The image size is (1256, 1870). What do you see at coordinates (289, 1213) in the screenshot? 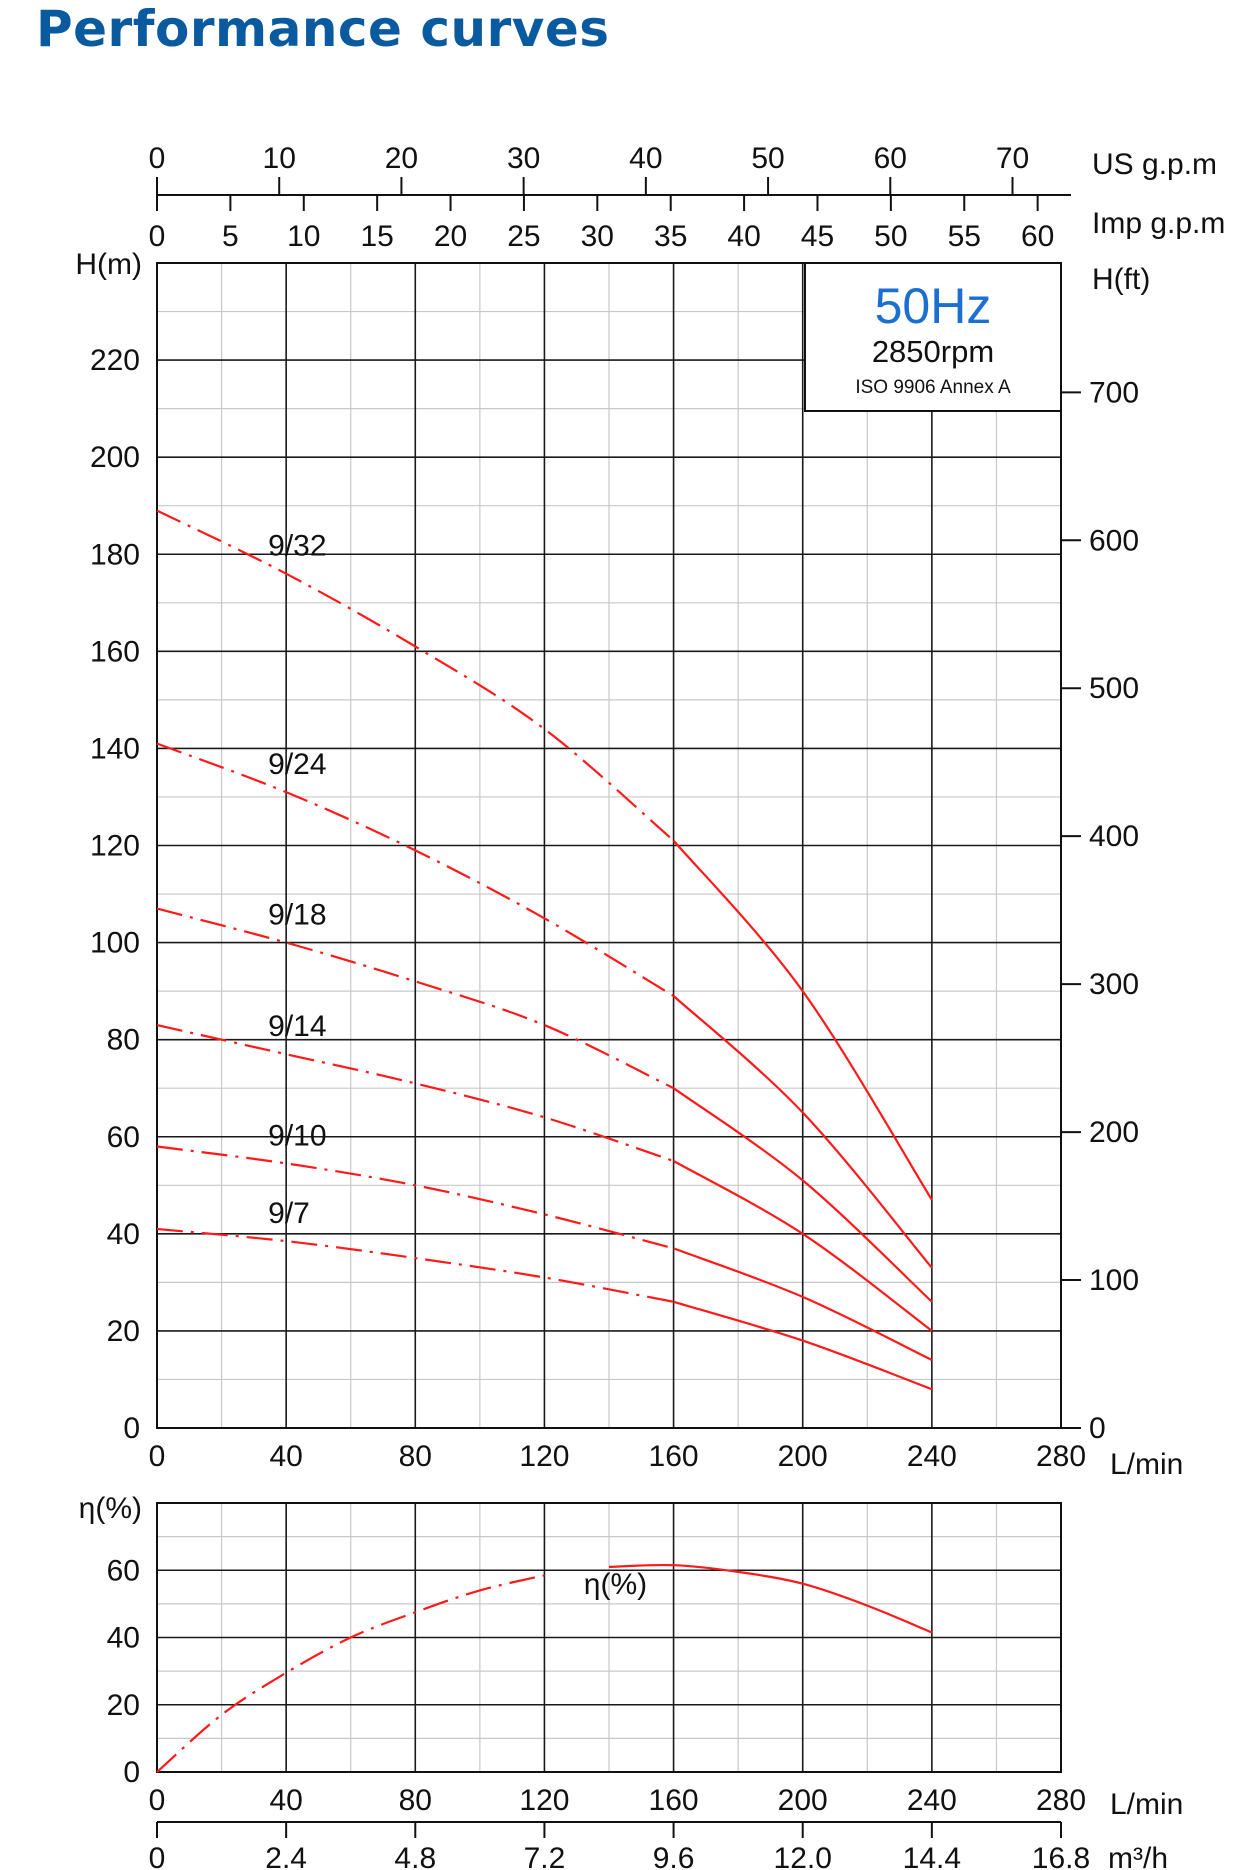
I see `head-curve-label: 9/7` at bounding box center [289, 1213].